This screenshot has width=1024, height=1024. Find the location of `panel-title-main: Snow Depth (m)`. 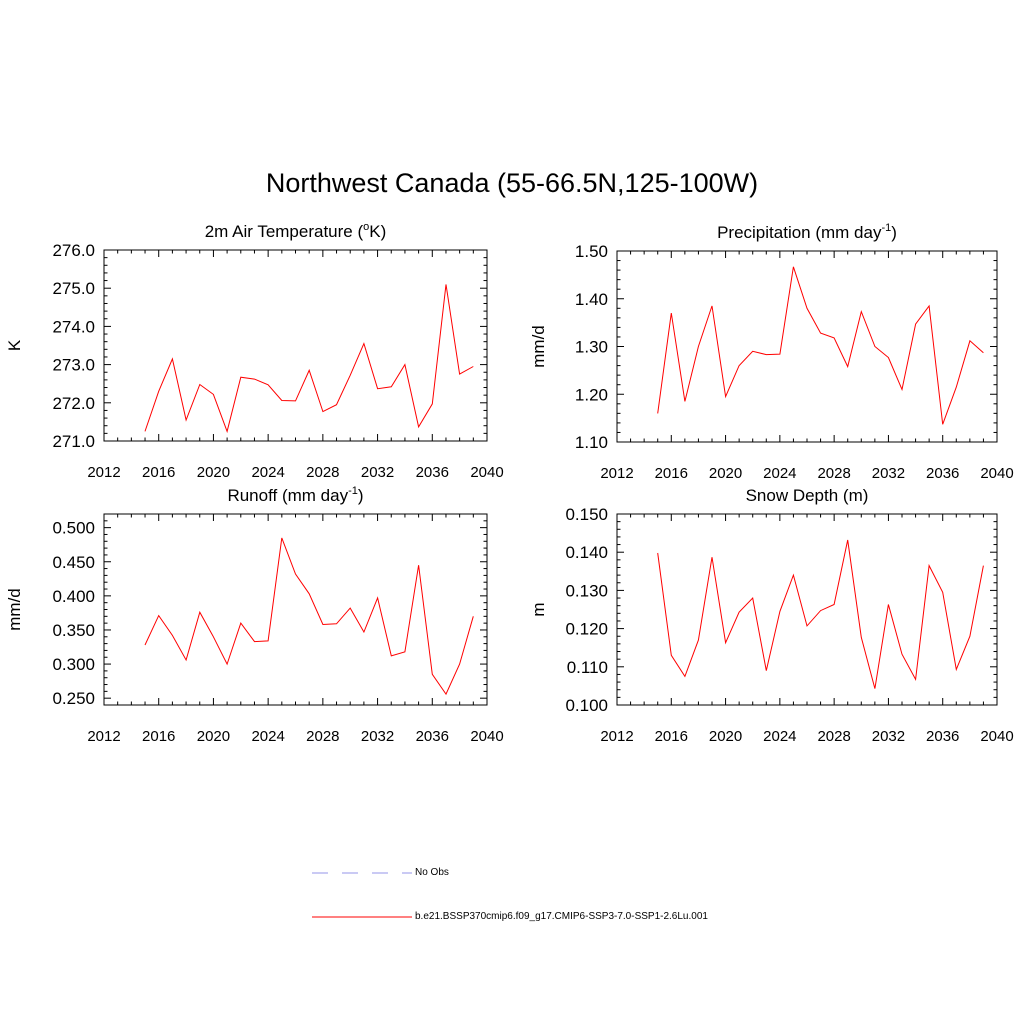

panel-title-main: Snow Depth (m) is located at coordinates (807, 495).